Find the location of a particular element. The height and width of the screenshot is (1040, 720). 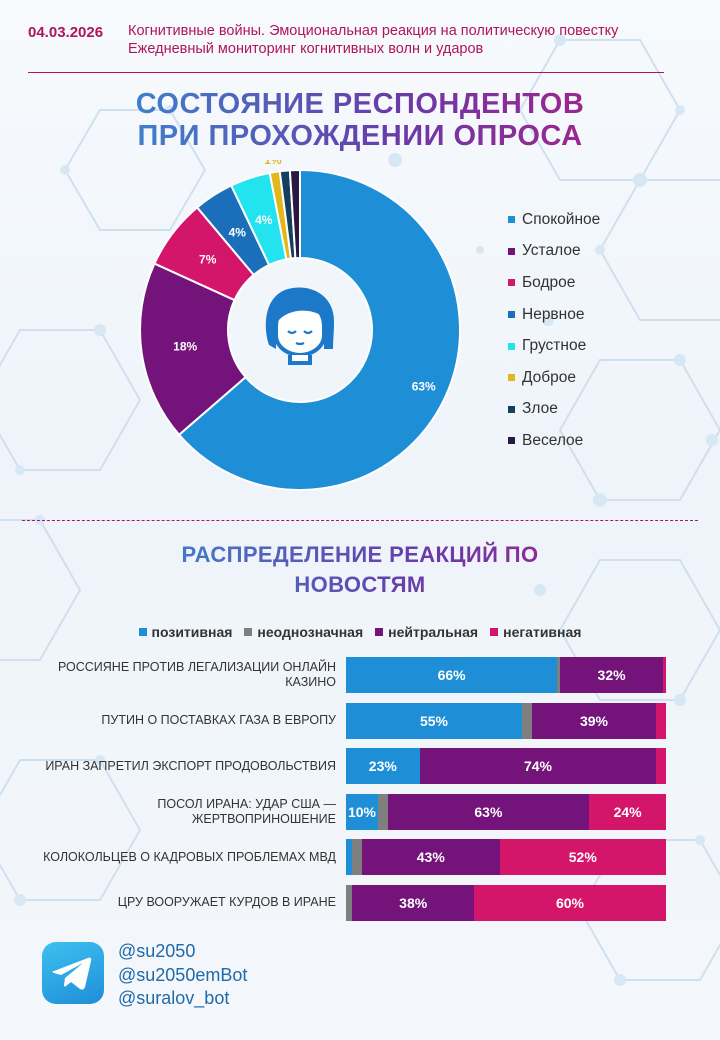

woman-face-icon is located at coordinates (299, 326).